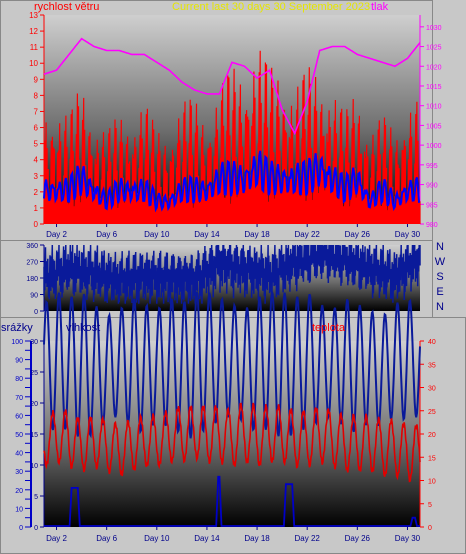 The image size is (466, 554). I want to click on precip-y-tick-label: 100, so click(17, 342).